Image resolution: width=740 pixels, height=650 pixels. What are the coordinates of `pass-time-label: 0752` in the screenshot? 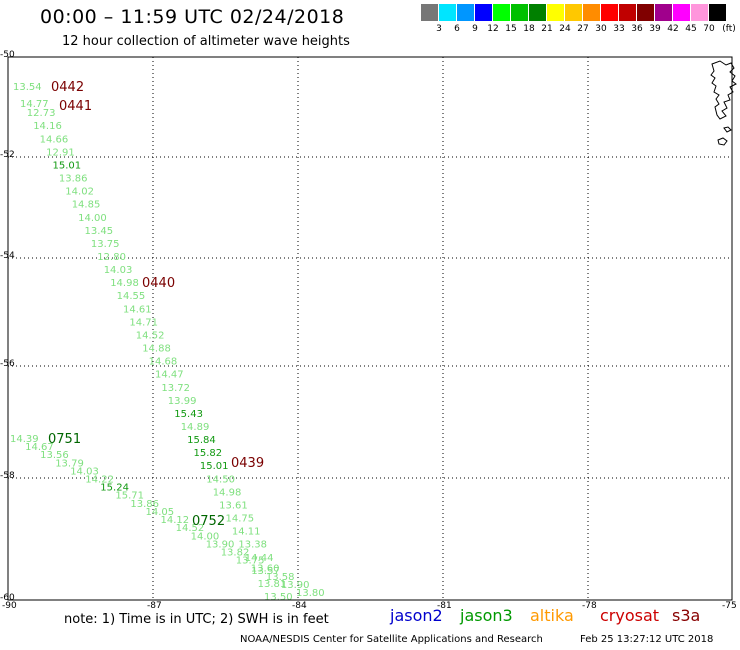 It's located at (208, 521).